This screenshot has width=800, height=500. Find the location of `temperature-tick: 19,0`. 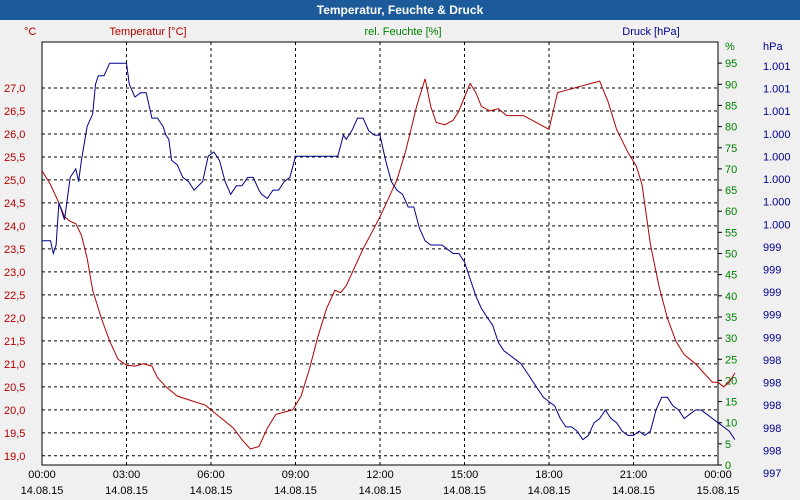

temperature-tick: 19,0 is located at coordinates (14, 457).